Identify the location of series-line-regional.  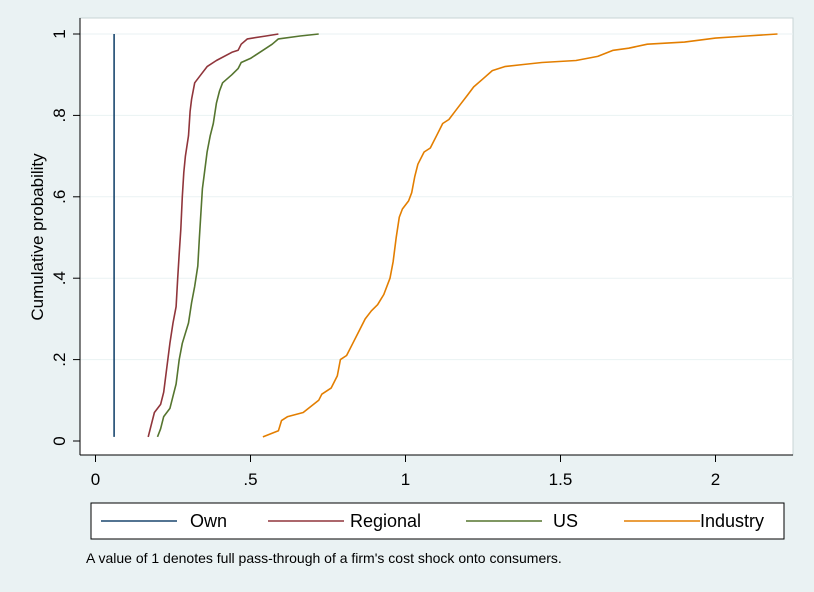
(213, 235).